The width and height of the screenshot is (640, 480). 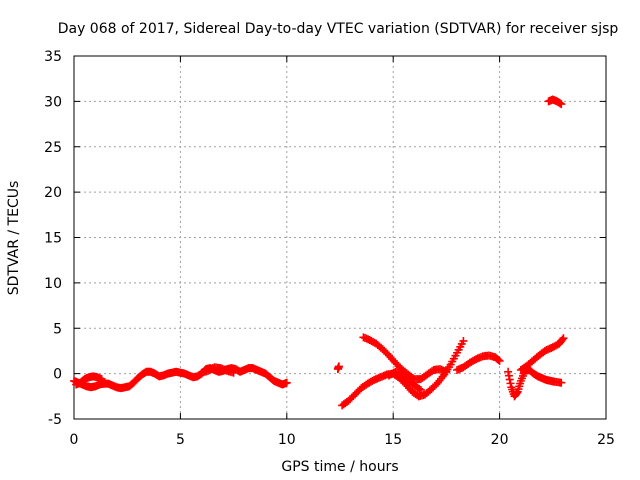 What do you see at coordinates (57, 329) in the screenshot?
I see `y-tick-label: 5` at bounding box center [57, 329].